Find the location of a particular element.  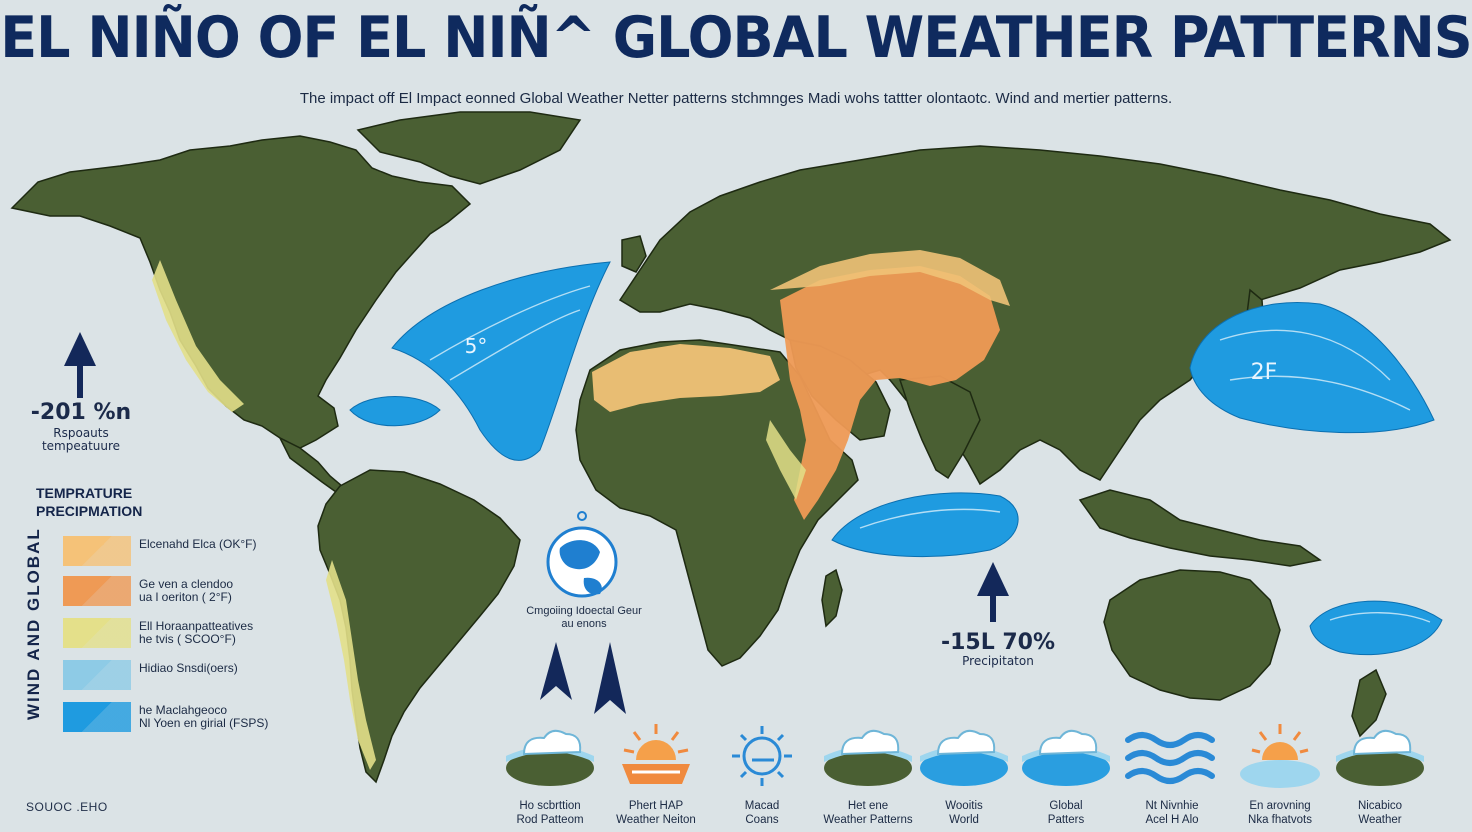

legend-item-label: he Maclahgeoco Nl Yoen en girial (FSPS) is located at coordinates (204, 716).